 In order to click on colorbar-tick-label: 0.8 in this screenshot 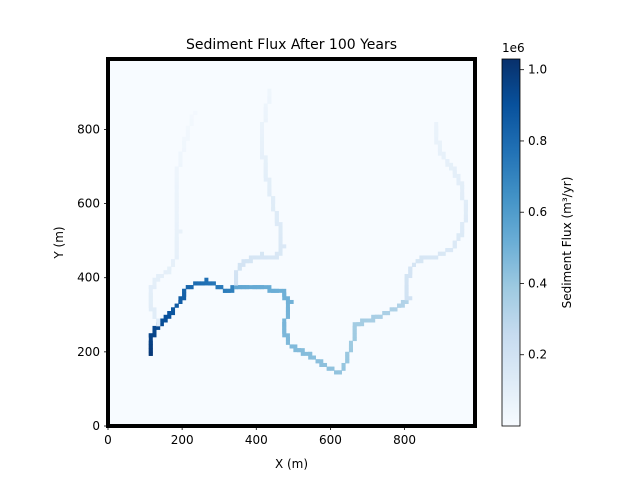, I will do `click(537, 141)`.